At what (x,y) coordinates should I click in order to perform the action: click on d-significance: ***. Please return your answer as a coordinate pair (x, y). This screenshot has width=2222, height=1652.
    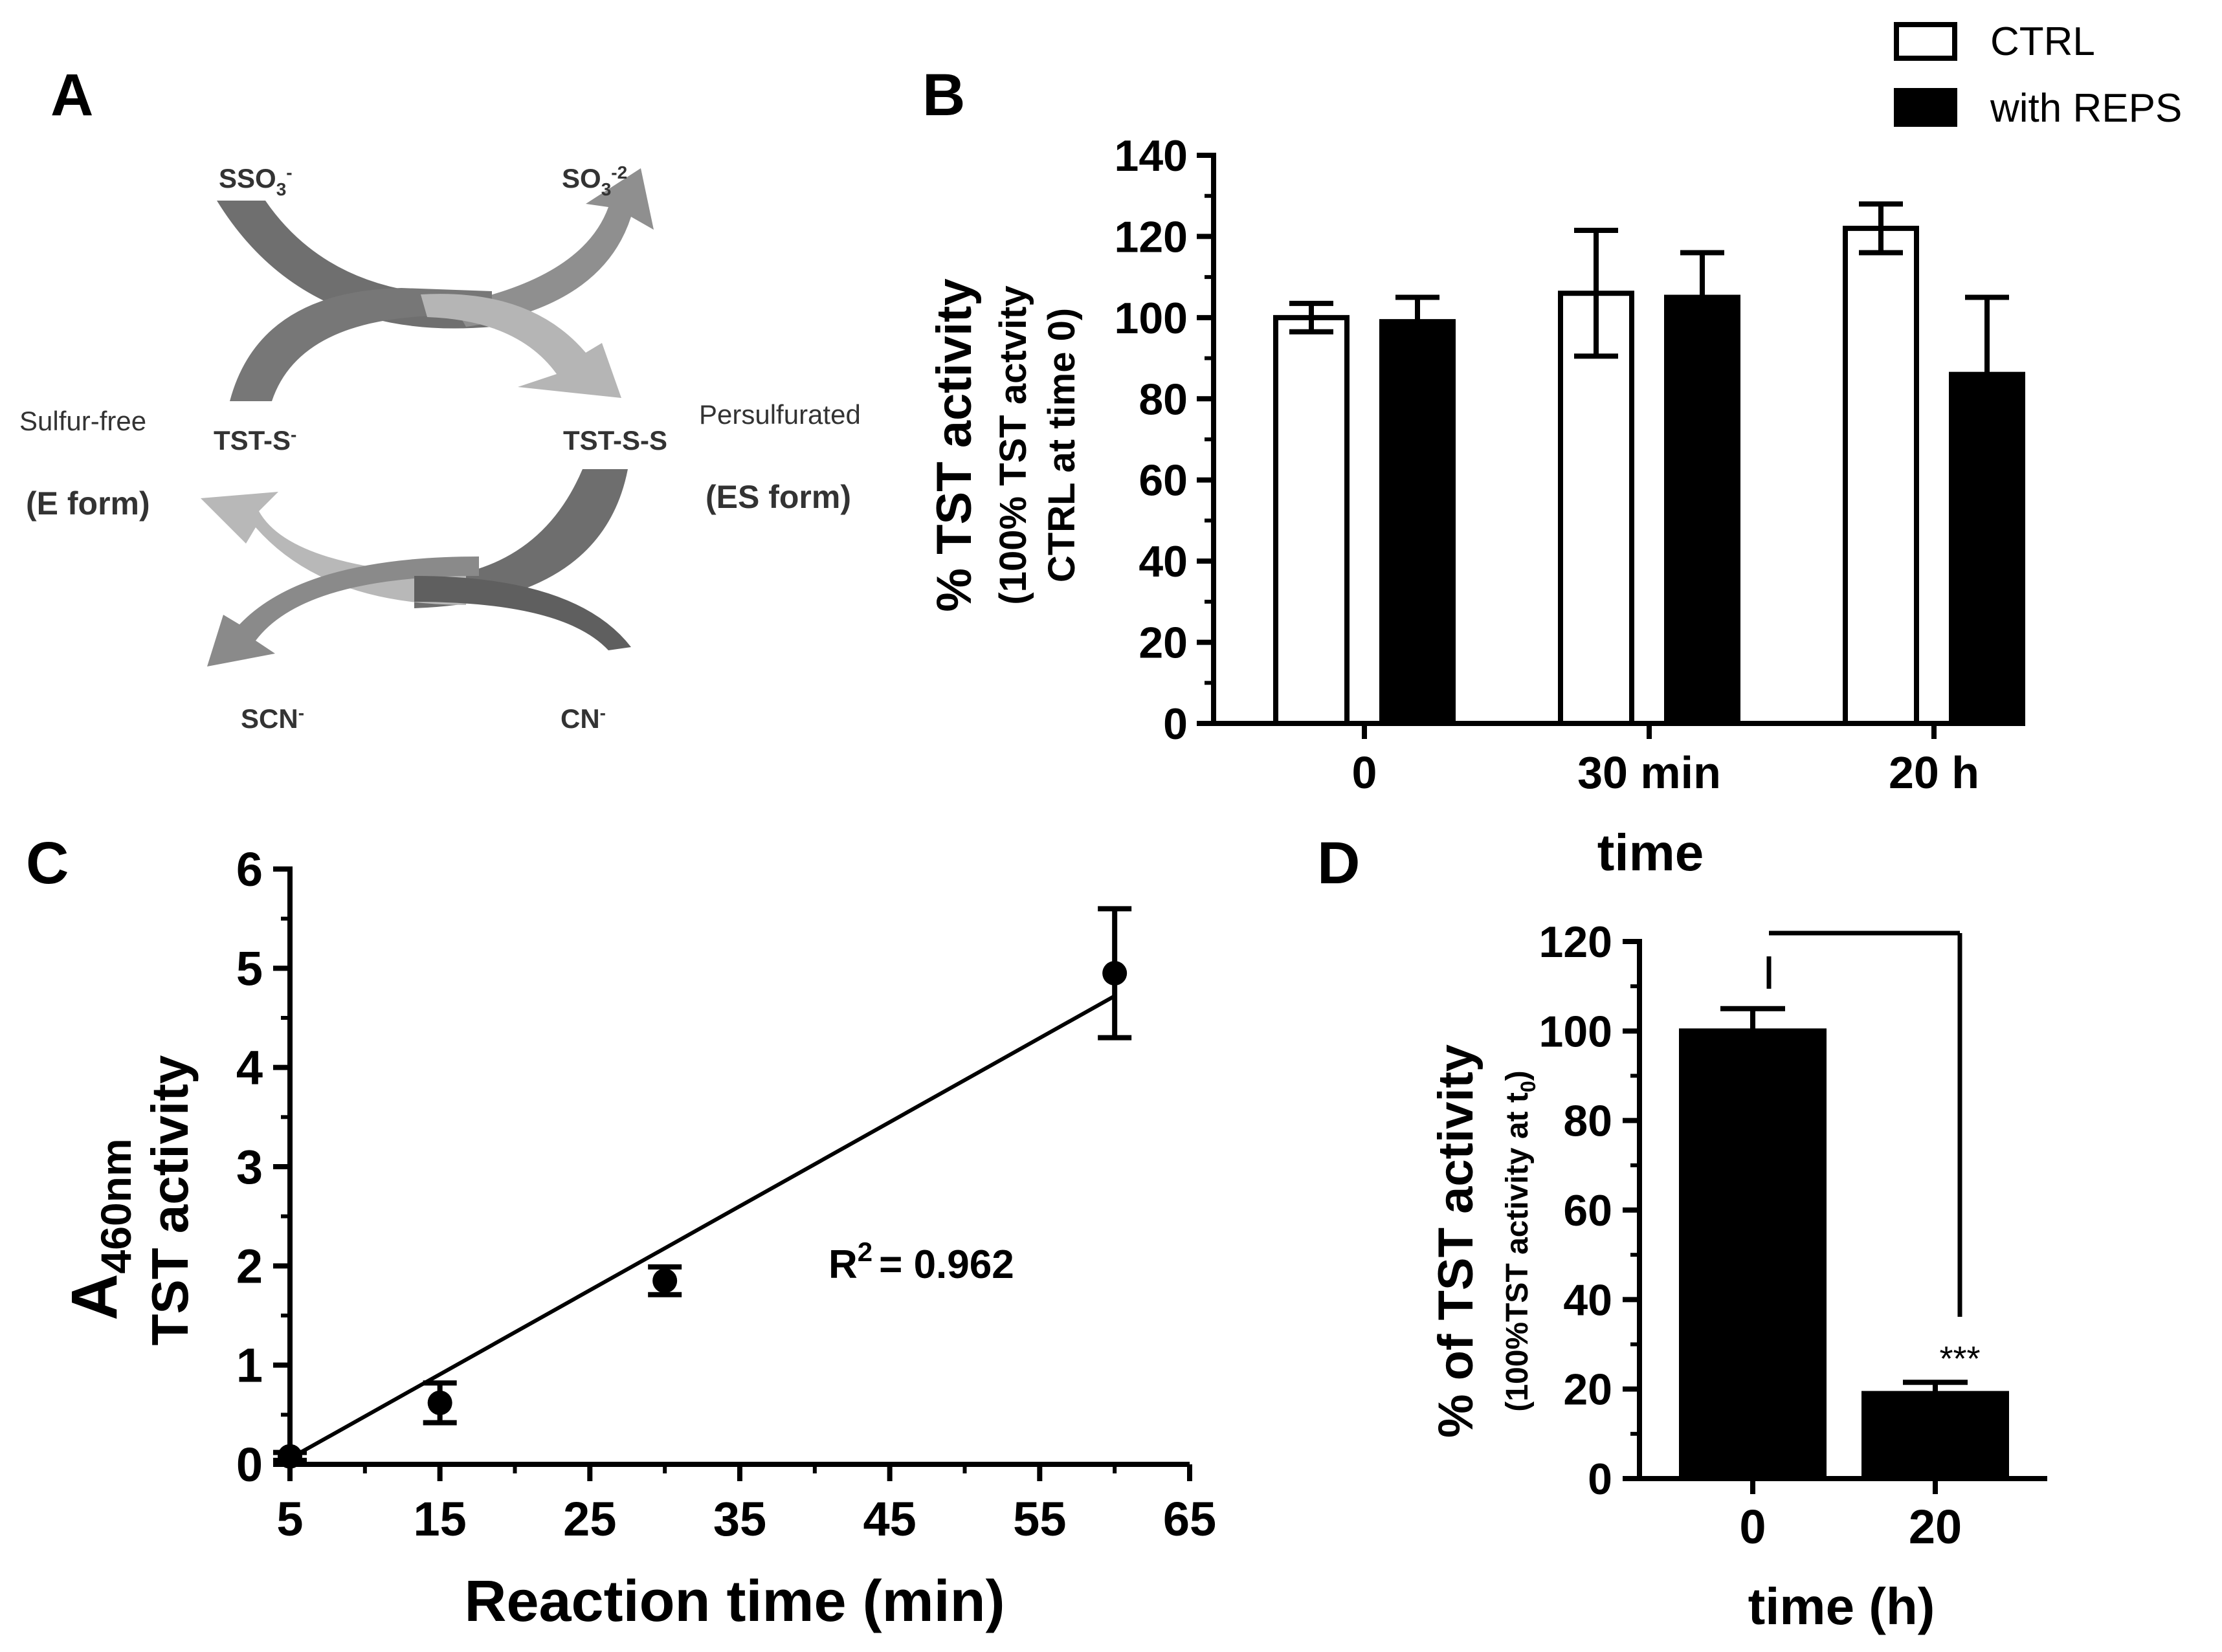
    Looking at the image, I should click on (1959, 1358).